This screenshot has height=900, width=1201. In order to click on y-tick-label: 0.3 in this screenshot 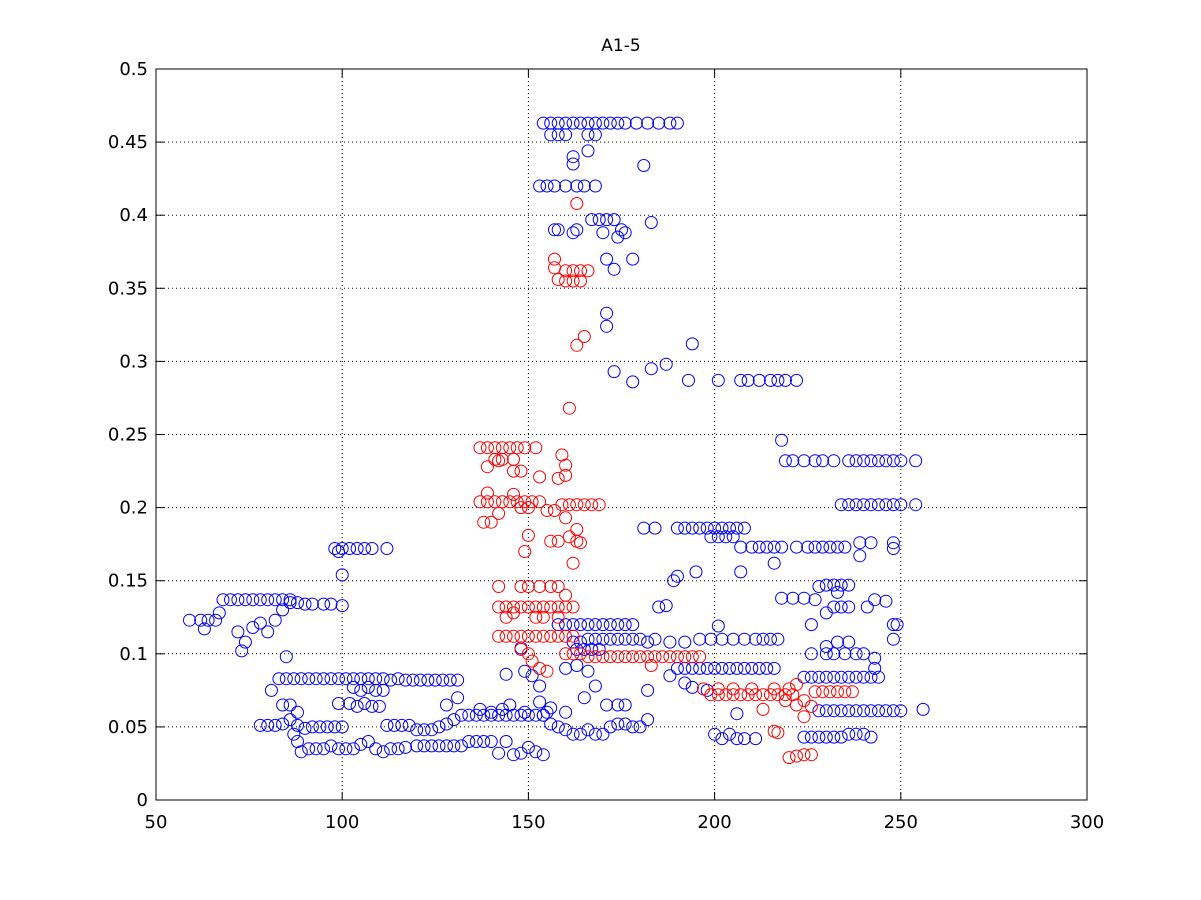, I will do `click(133, 361)`.